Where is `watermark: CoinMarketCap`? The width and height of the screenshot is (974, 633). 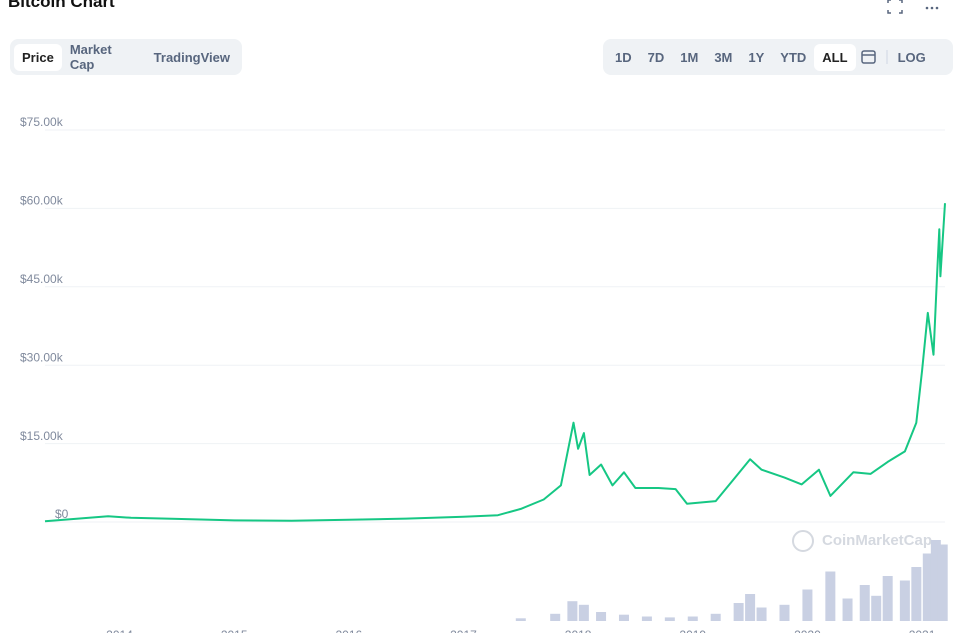
watermark: CoinMarketCap is located at coordinates (877, 540).